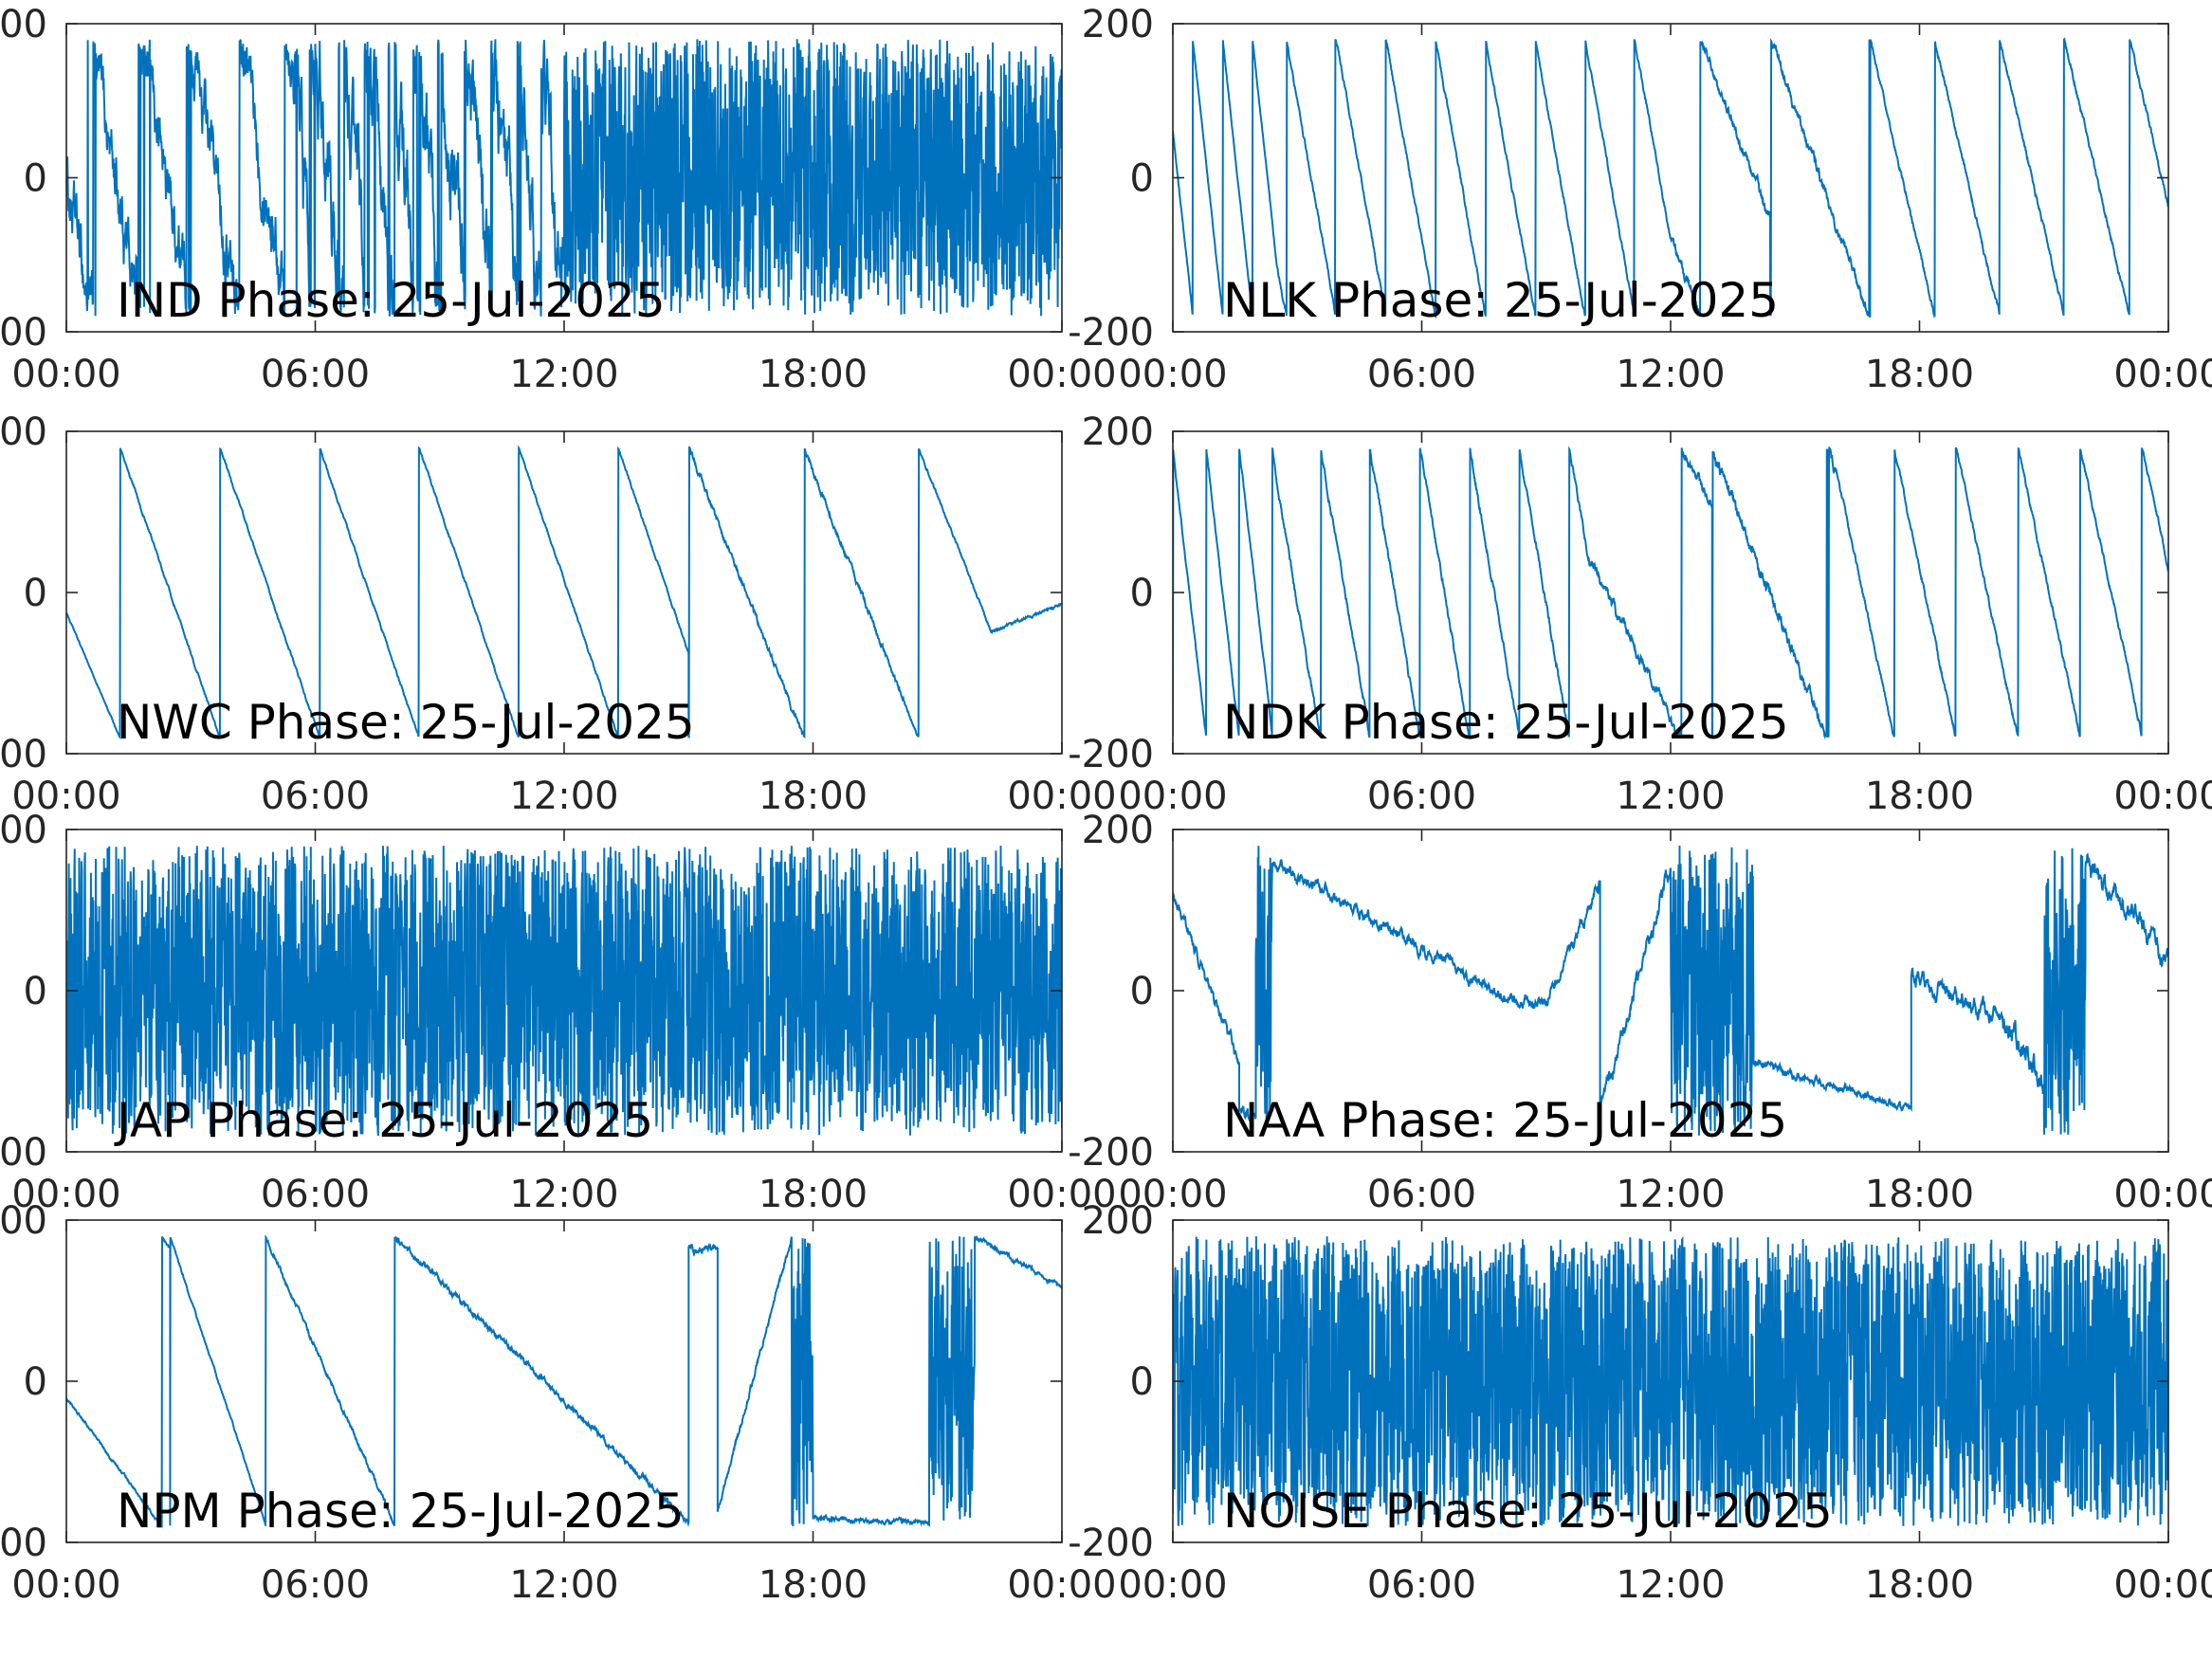  I want to click on panel-title: JAP Phase: 25-Jul-2025, so click(383, 1120).